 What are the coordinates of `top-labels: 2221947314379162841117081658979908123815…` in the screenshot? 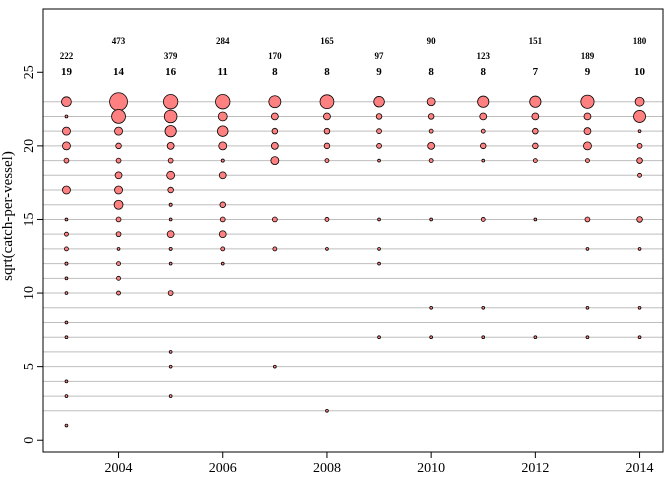 It's located at (353, 57).